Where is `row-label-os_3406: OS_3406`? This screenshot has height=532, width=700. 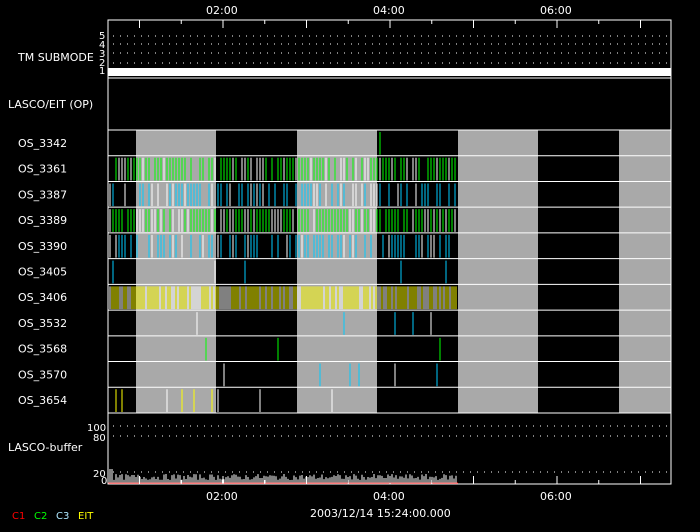
row-label-os_3406: OS_3406 is located at coordinates (42, 297).